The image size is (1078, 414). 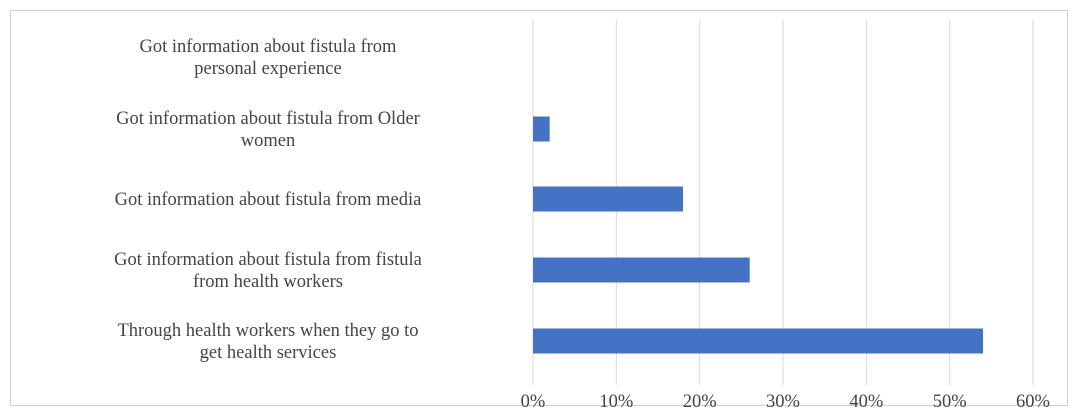 I want to click on category-label-line: Got information about fistula from, so click(x=269, y=47).